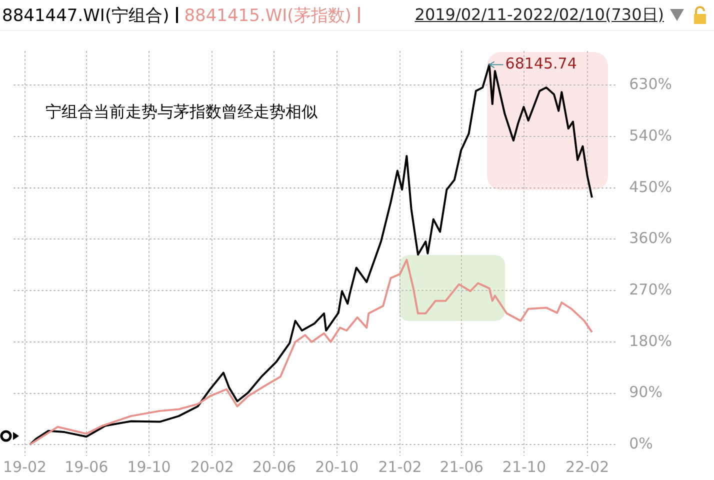 This screenshot has width=714, height=480. I want to click on x-tick-label: 20-02, so click(212, 467).